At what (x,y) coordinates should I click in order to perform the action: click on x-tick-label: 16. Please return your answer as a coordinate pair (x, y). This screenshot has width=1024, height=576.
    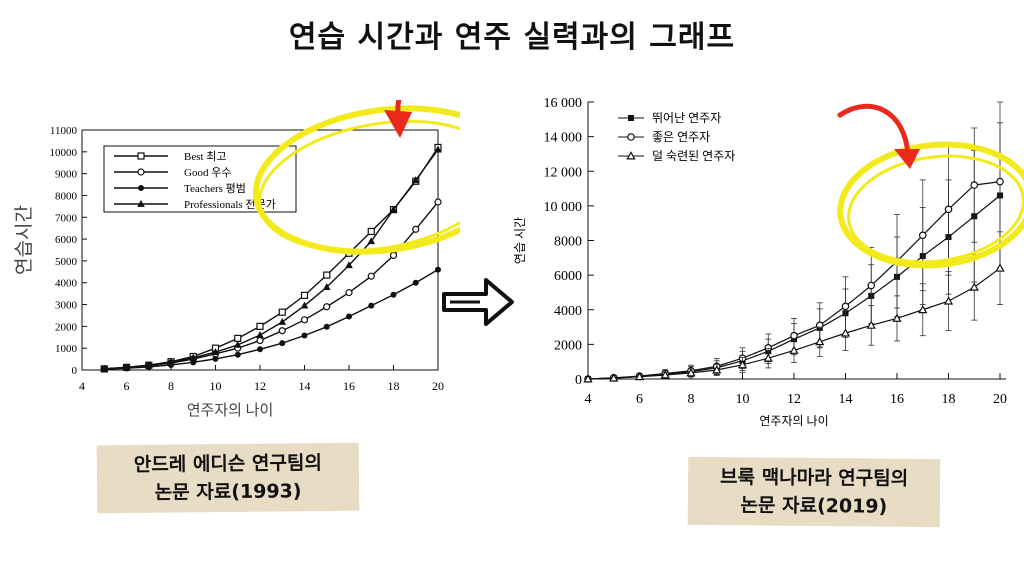
    Looking at the image, I should click on (897, 399).